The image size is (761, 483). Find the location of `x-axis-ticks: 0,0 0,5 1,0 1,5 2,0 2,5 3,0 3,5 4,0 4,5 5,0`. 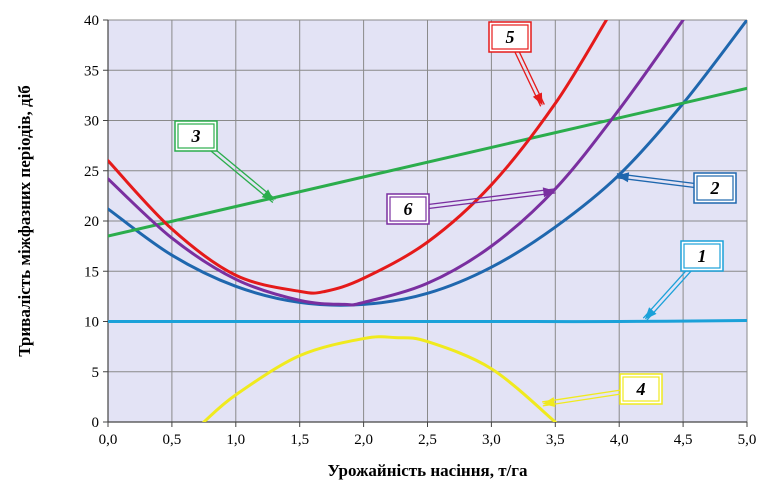

x-axis-ticks: 0,0 0,5 1,0 1,5 2,0 2,5 3,0 3,5 4,0 4,5 5,0 is located at coordinates (428, 435).